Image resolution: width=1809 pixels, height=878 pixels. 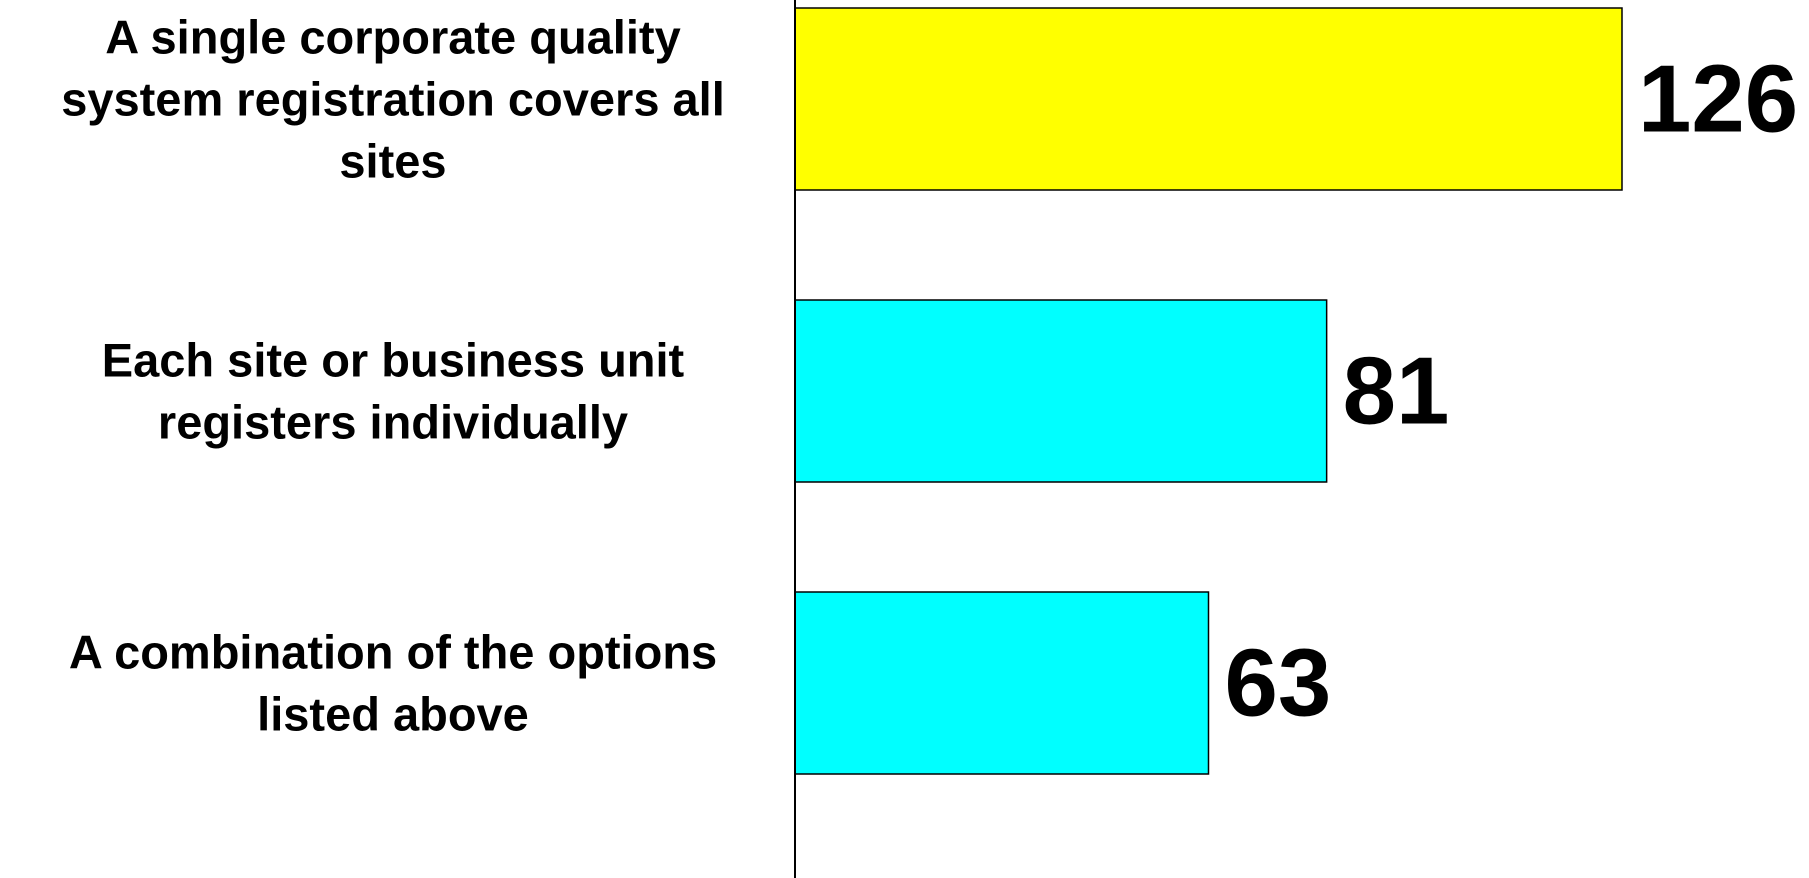 I want to click on category-label-line: sites, so click(x=392, y=161).